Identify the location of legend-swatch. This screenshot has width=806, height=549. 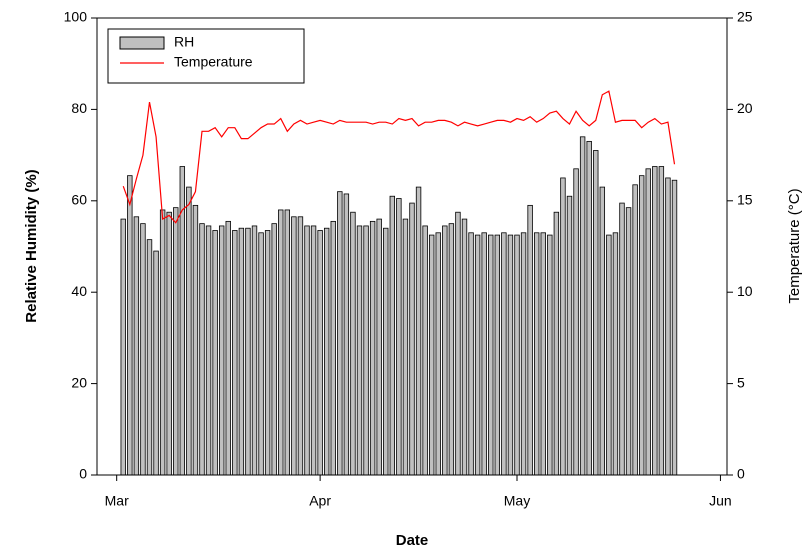
(142, 43).